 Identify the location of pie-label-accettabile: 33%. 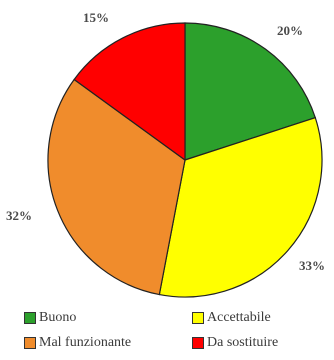
(312, 265).